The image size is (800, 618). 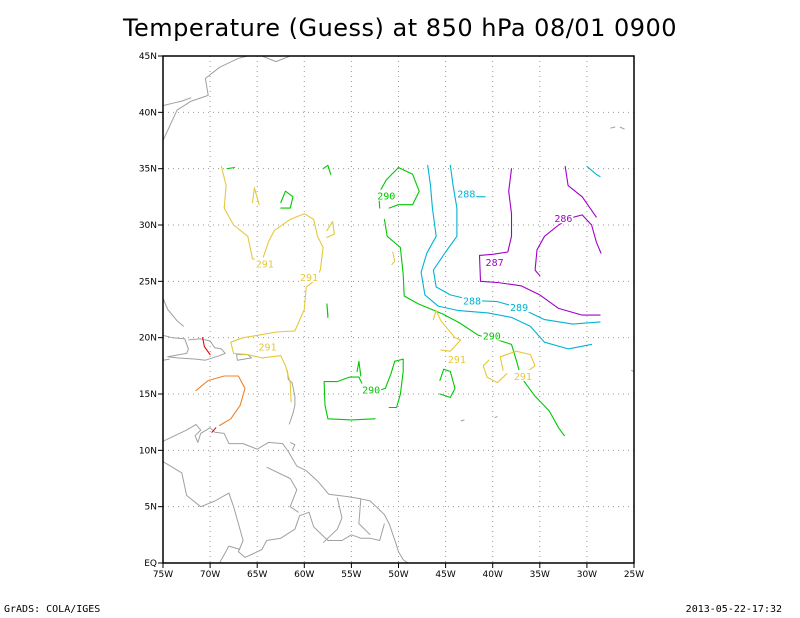 What do you see at coordinates (148, 451) in the screenshot?
I see `y-tick-label: 10N` at bounding box center [148, 451].